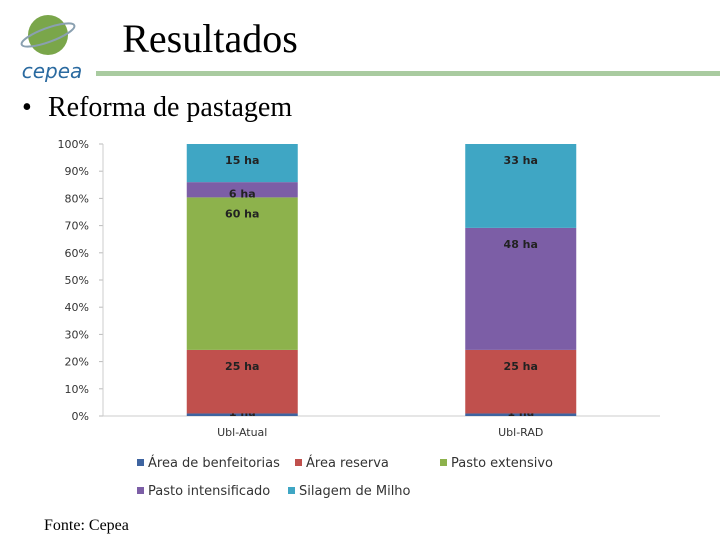 The image size is (720, 540). I want to click on y-tick-label: 70%, so click(77, 226).